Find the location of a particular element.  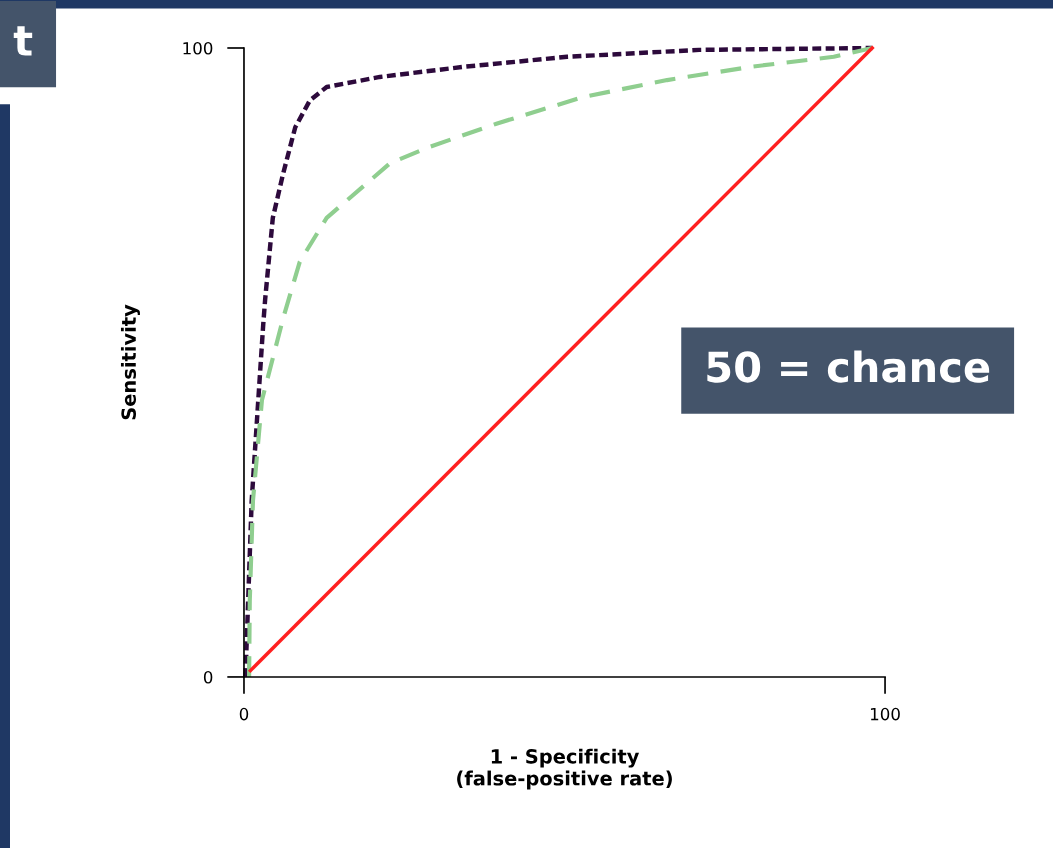

text: t is located at coordinates (23, 41).